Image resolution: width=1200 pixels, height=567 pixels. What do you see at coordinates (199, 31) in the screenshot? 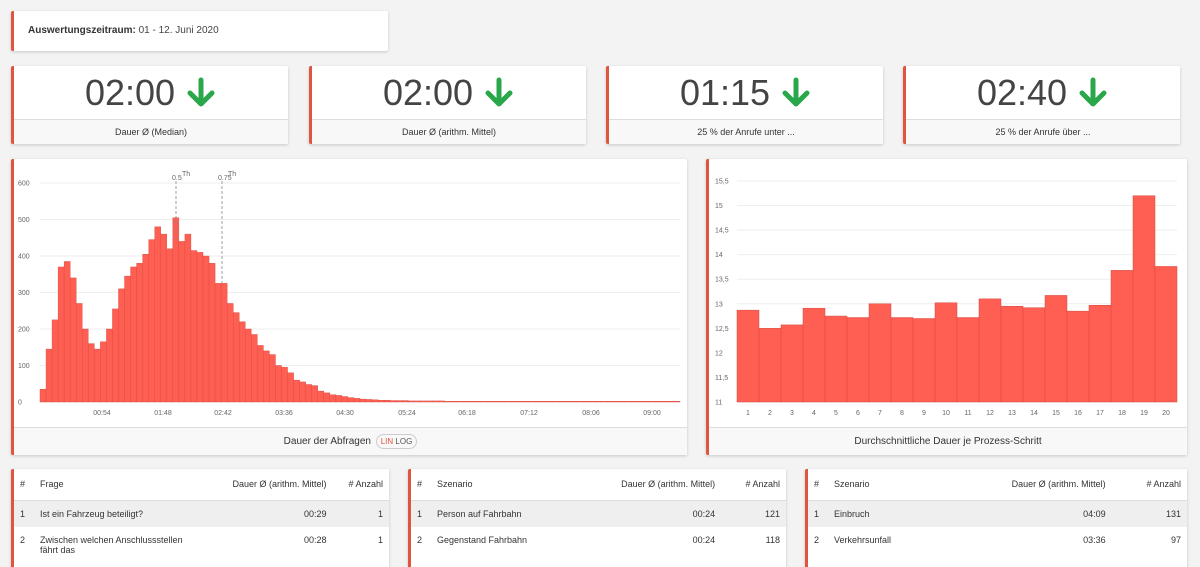
I see `period-card: Auswertungszeitraum: 01 - 12. Juni 2020` at bounding box center [199, 31].